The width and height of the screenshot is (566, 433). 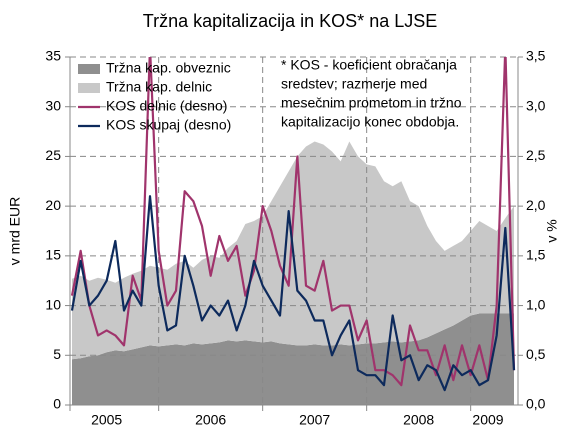 What do you see at coordinates (536, 354) in the screenshot?
I see `y2-tick-label: 0,5` at bounding box center [536, 354].